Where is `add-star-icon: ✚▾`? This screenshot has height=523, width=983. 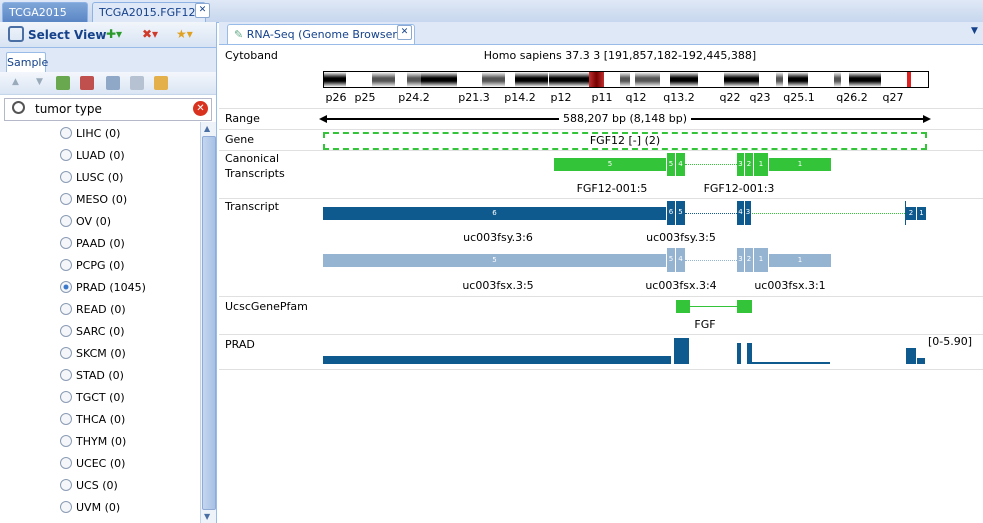 add-star-icon: ✚▾ is located at coordinates (114, 34).